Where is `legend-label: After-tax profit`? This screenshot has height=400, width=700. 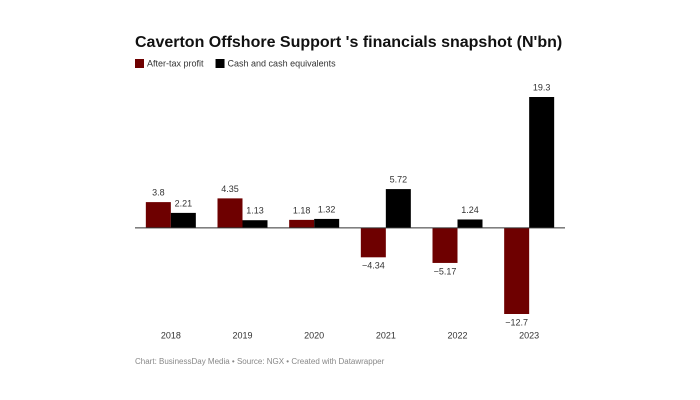 legend-label: After-tax profit is located at coordinates (175, 63).